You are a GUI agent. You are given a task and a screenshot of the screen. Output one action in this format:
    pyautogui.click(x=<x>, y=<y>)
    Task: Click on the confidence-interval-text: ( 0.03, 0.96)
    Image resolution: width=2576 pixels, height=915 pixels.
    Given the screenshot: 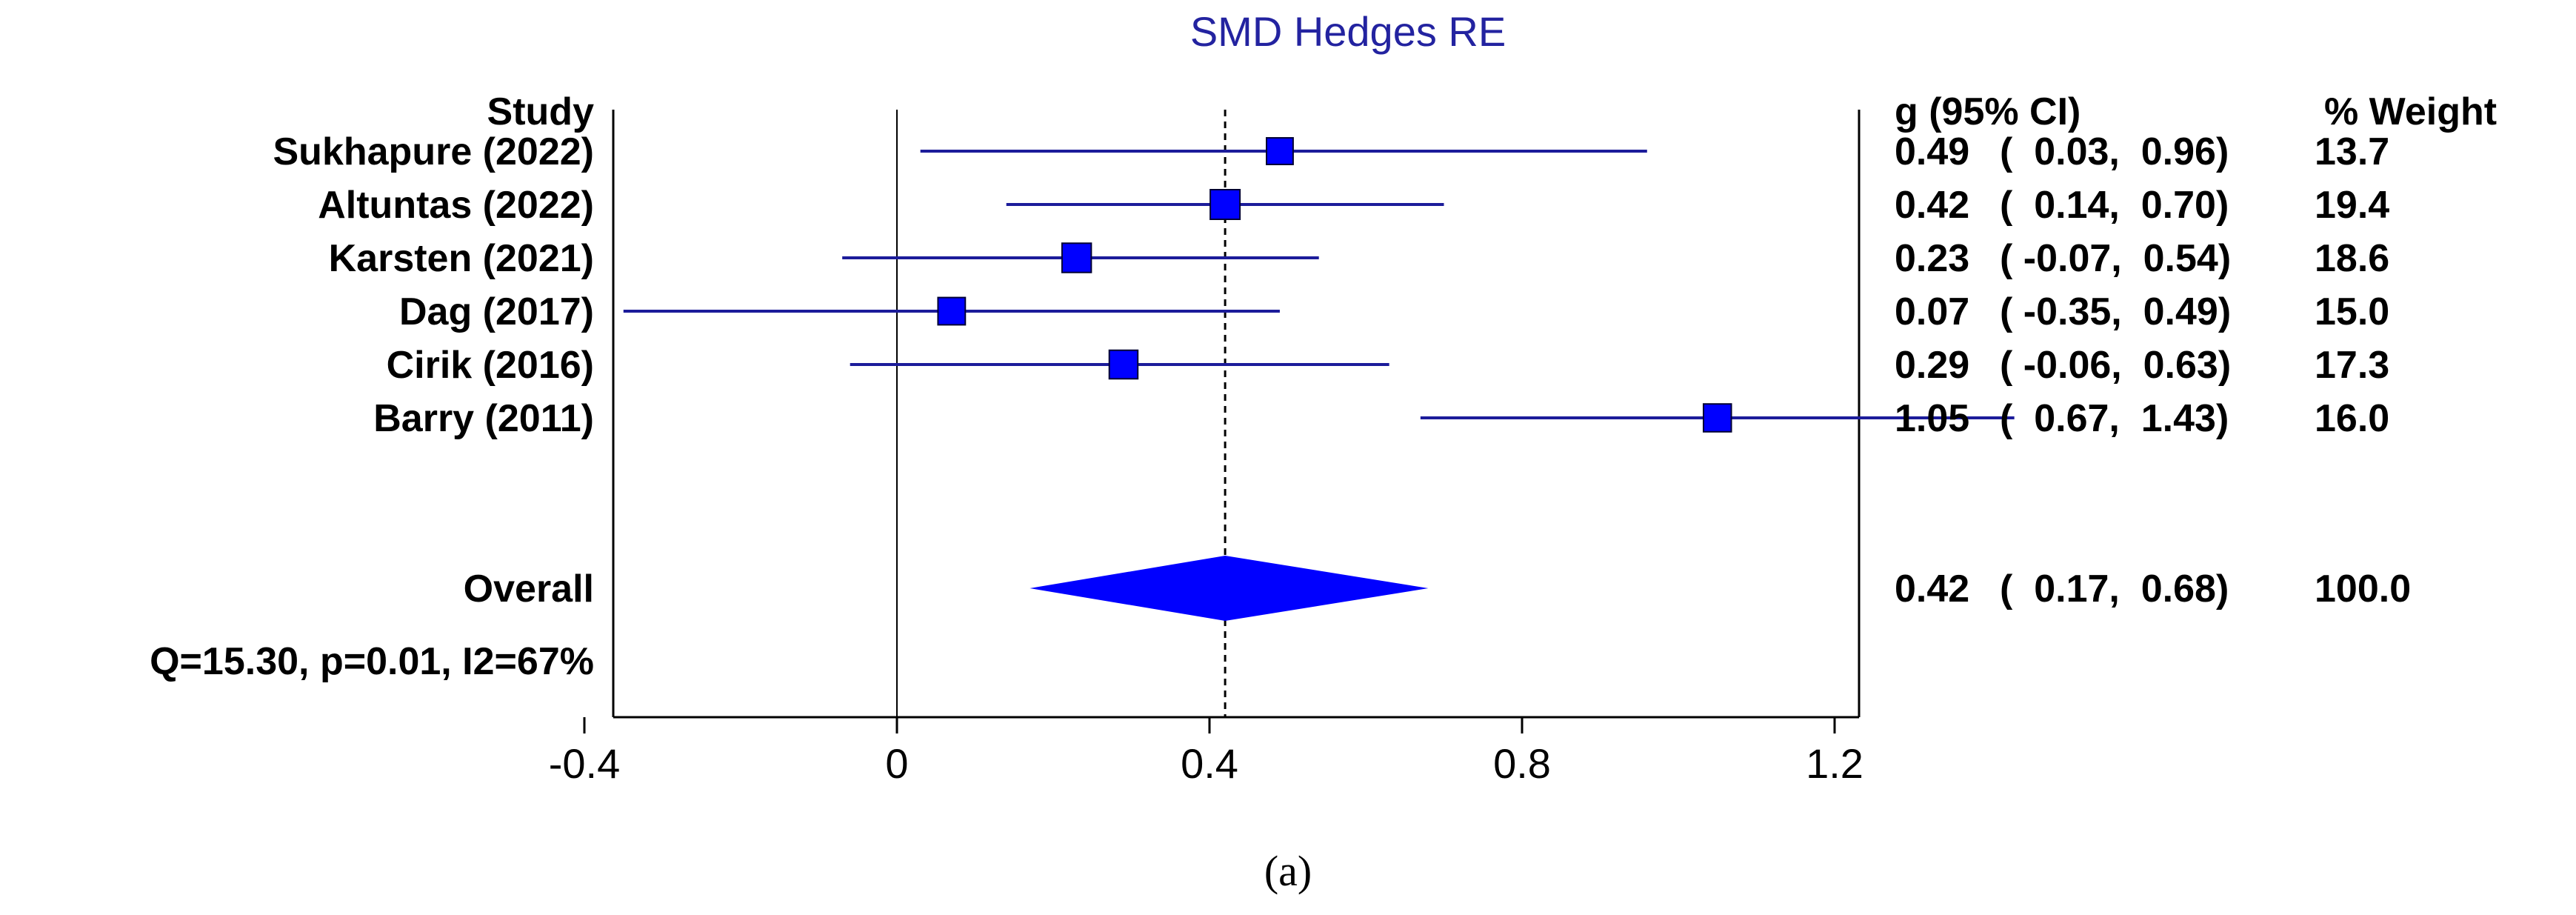 What is the action you would take?
    pyautogui.click(x=2114, y=151)
    